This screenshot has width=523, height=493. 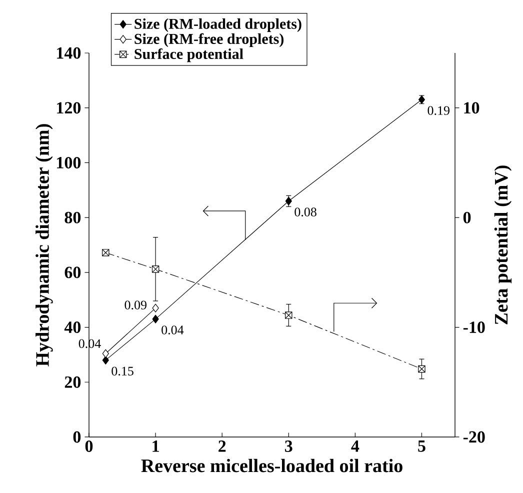 I want to click on annotation: 0.08, so click(x=305, y=212).